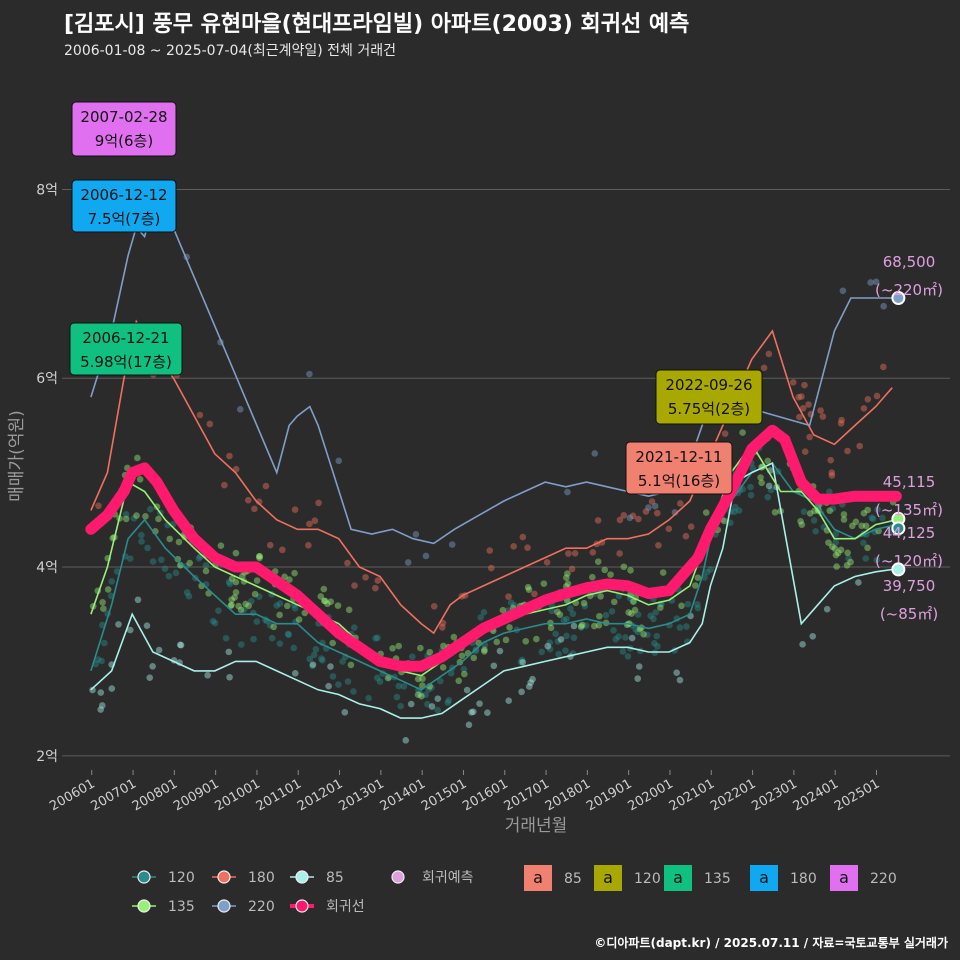  Describe the element at coordinates (708, 385) in the screenshot. I see `callout-date: 2022-09-26` at that location.